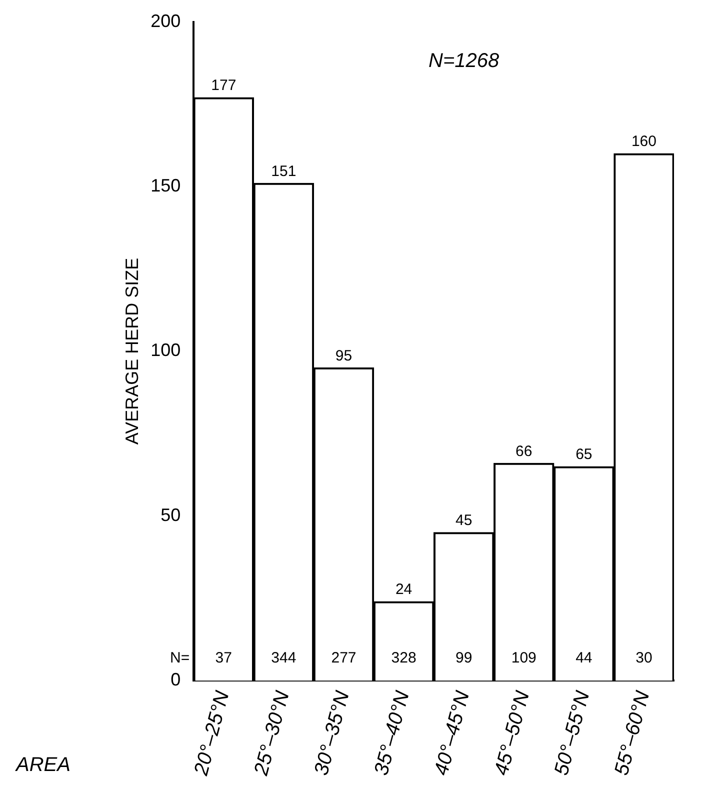 Image resolution: width=712 pixels, height=794 pixels. I want to click on annotation: 109, so click(523, 657).